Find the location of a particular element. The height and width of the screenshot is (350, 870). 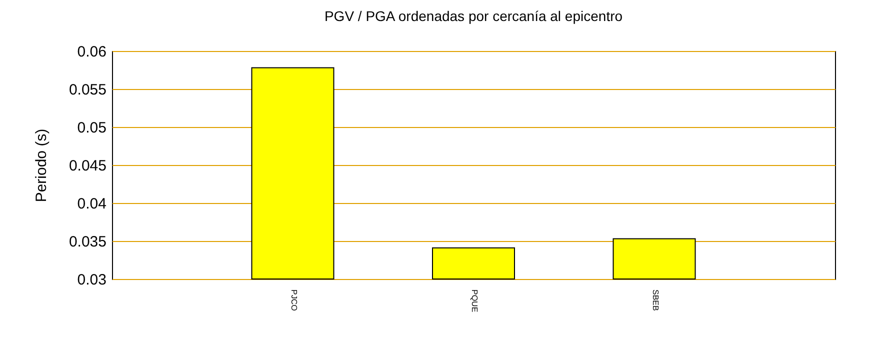

y-axis-title: Periodo (s) is located at coordinates (41, 165).